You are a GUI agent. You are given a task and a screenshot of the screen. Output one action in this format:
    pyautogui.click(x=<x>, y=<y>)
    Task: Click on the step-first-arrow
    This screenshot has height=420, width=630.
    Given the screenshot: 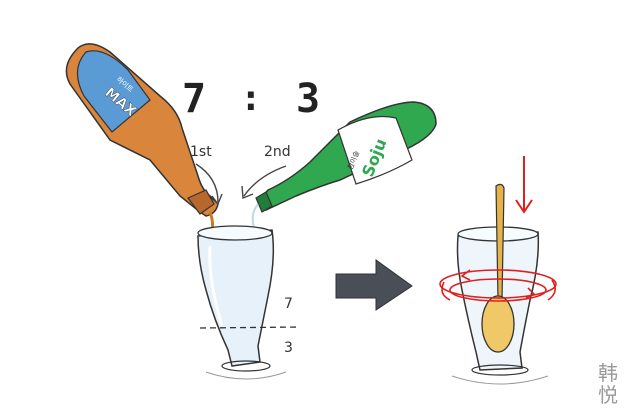 What is the action you would take?
    pyautogui.click(x=207, y=183)
    